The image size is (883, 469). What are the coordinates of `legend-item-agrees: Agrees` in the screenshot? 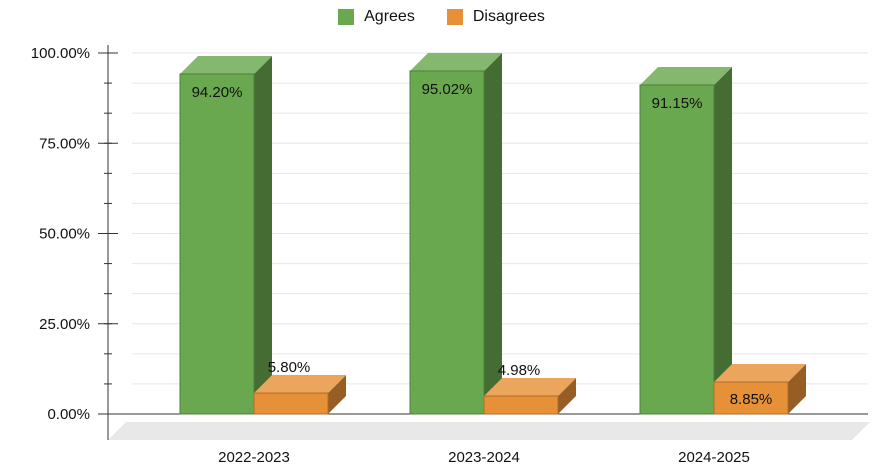 It's located at (376, 17).